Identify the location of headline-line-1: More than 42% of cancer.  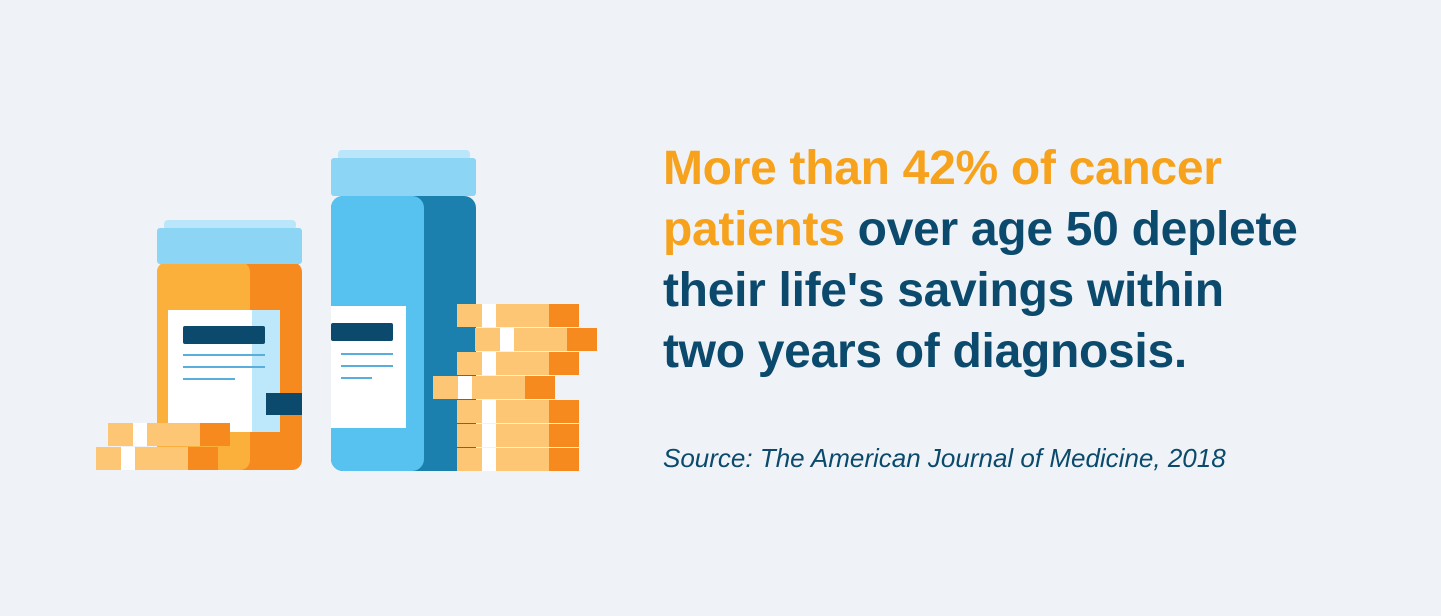
(1043, 168).